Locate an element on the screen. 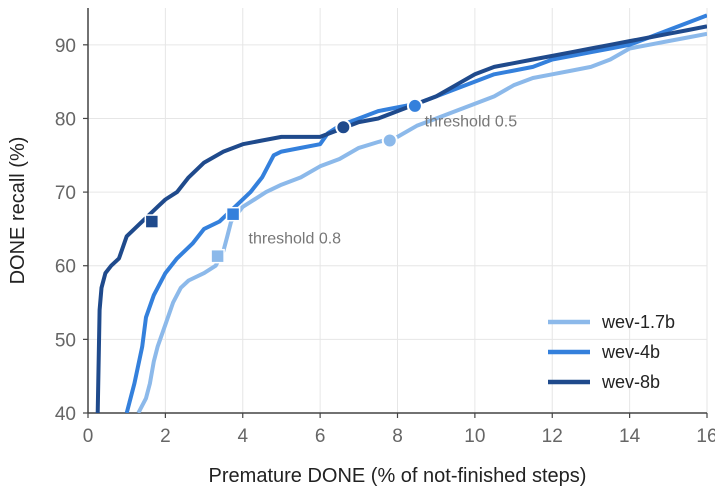  x-tick-label: 8 is located at coordinates (397, 436).